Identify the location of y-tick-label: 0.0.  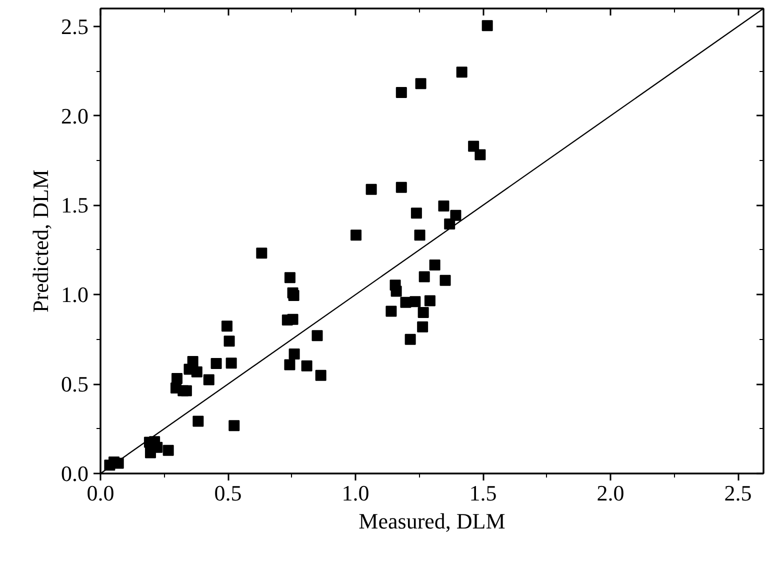
(74, 473).